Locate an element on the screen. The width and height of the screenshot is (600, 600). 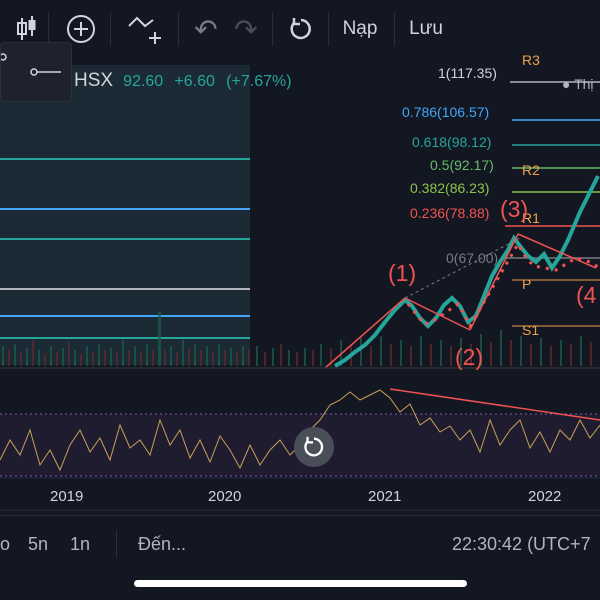
x-axis-label: 2019 is located at coordinates (67, 496).